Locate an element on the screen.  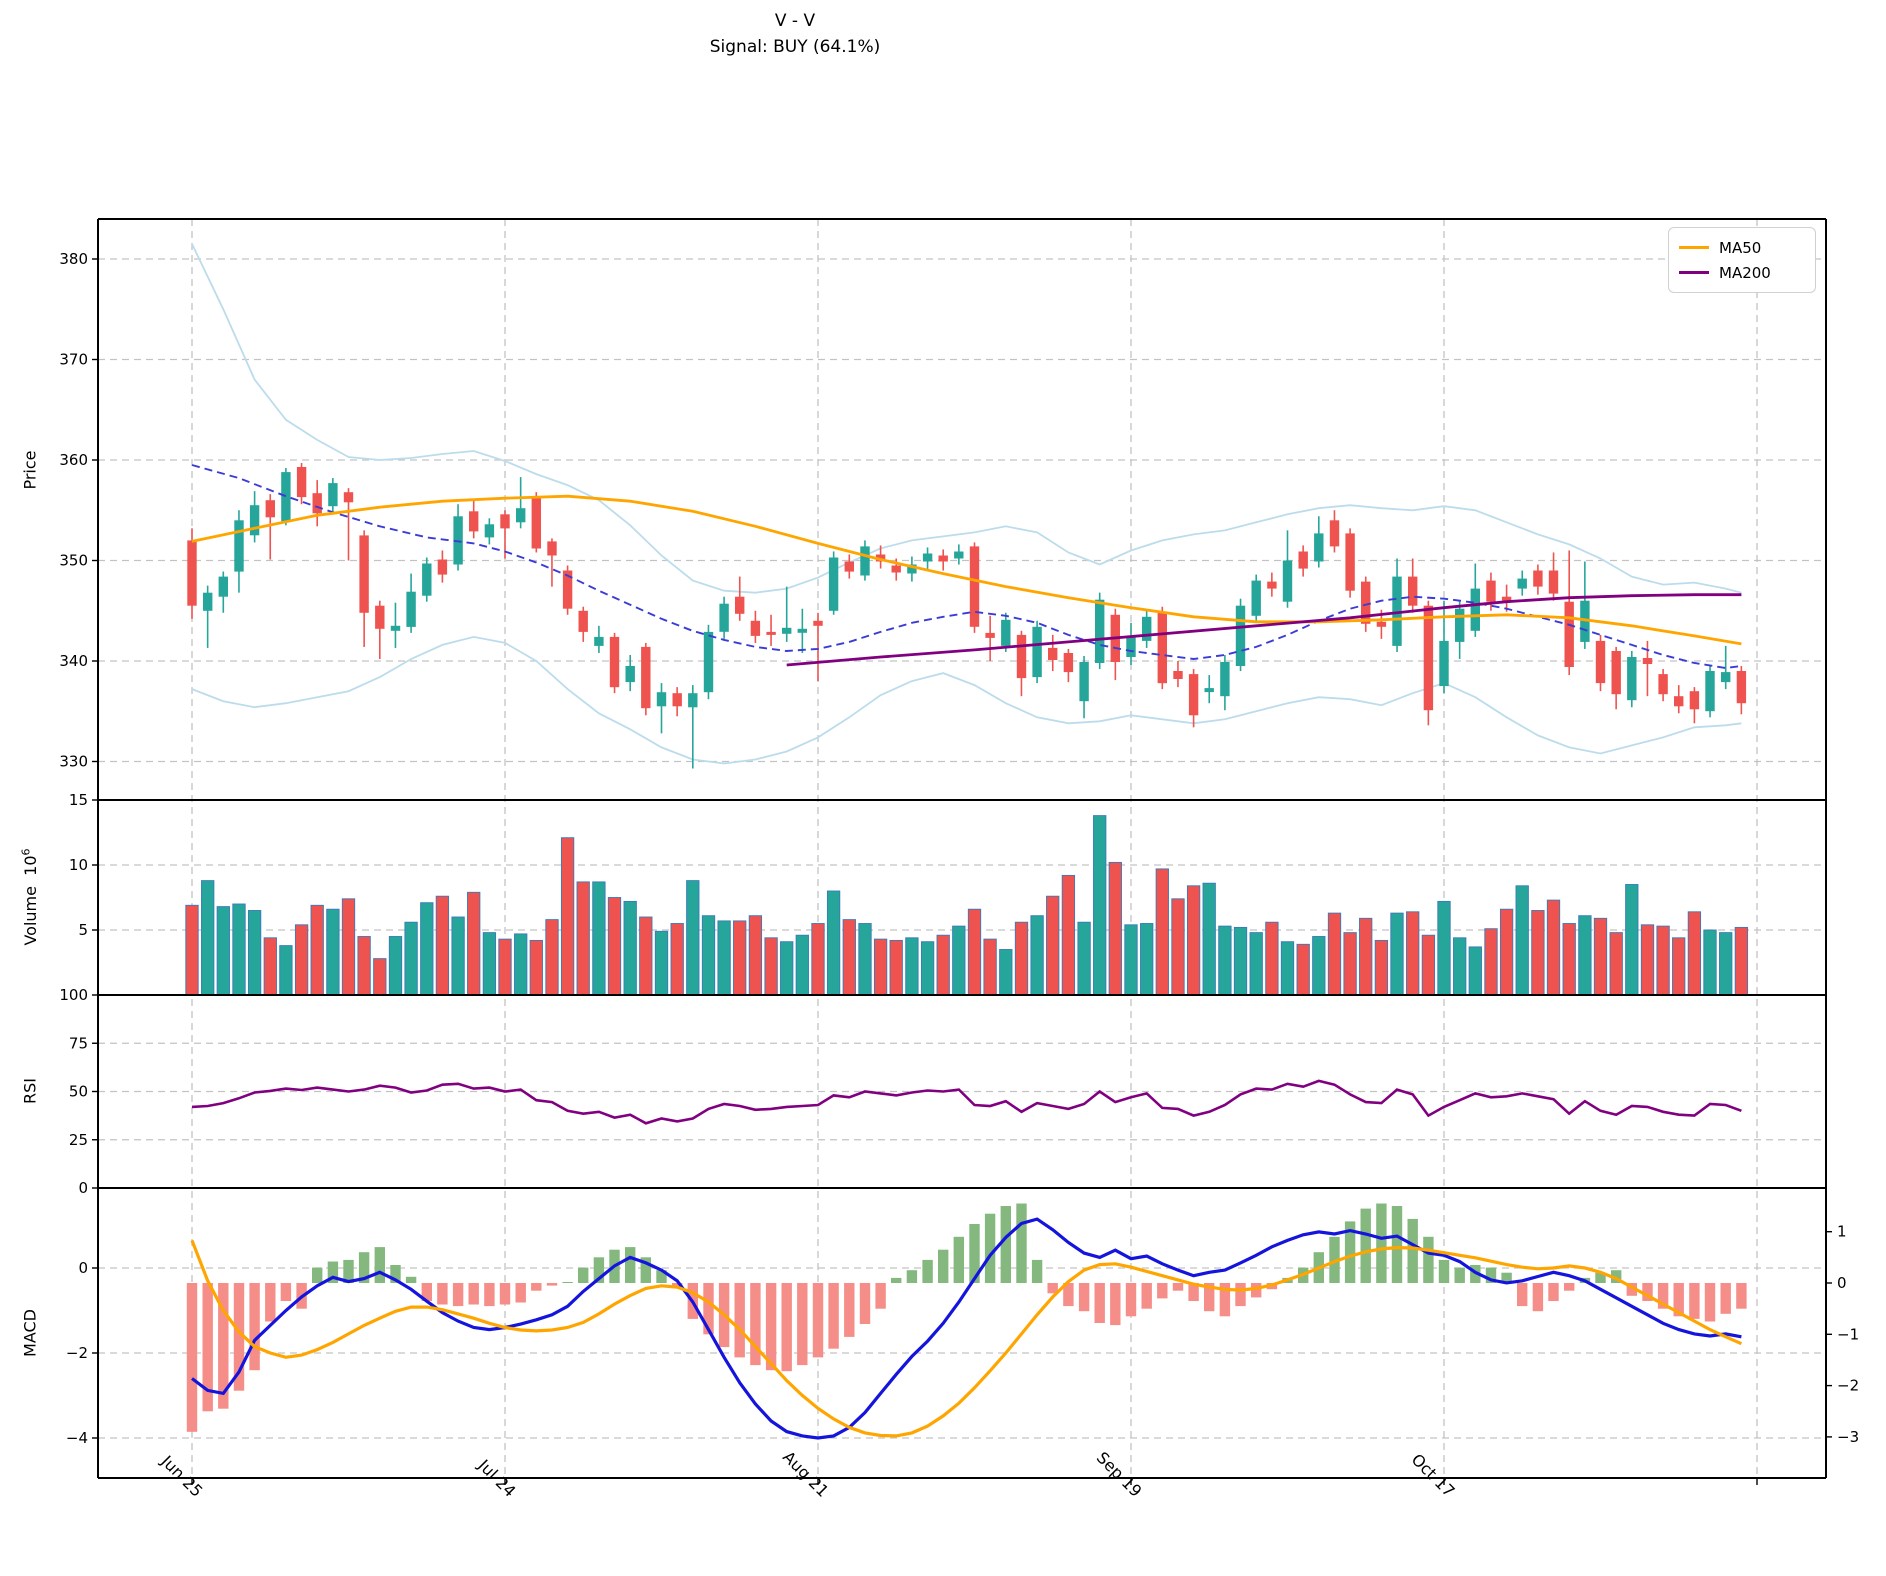
macd-lines is located at coordinates (966, 1328).